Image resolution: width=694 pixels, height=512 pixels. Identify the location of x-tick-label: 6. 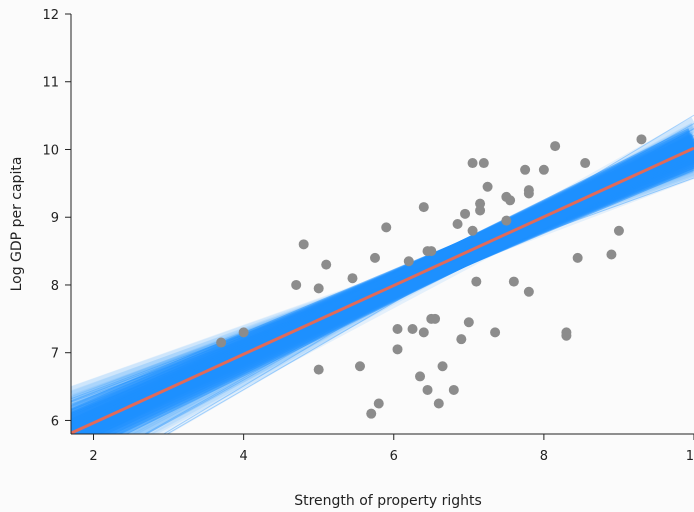
(394, 456).